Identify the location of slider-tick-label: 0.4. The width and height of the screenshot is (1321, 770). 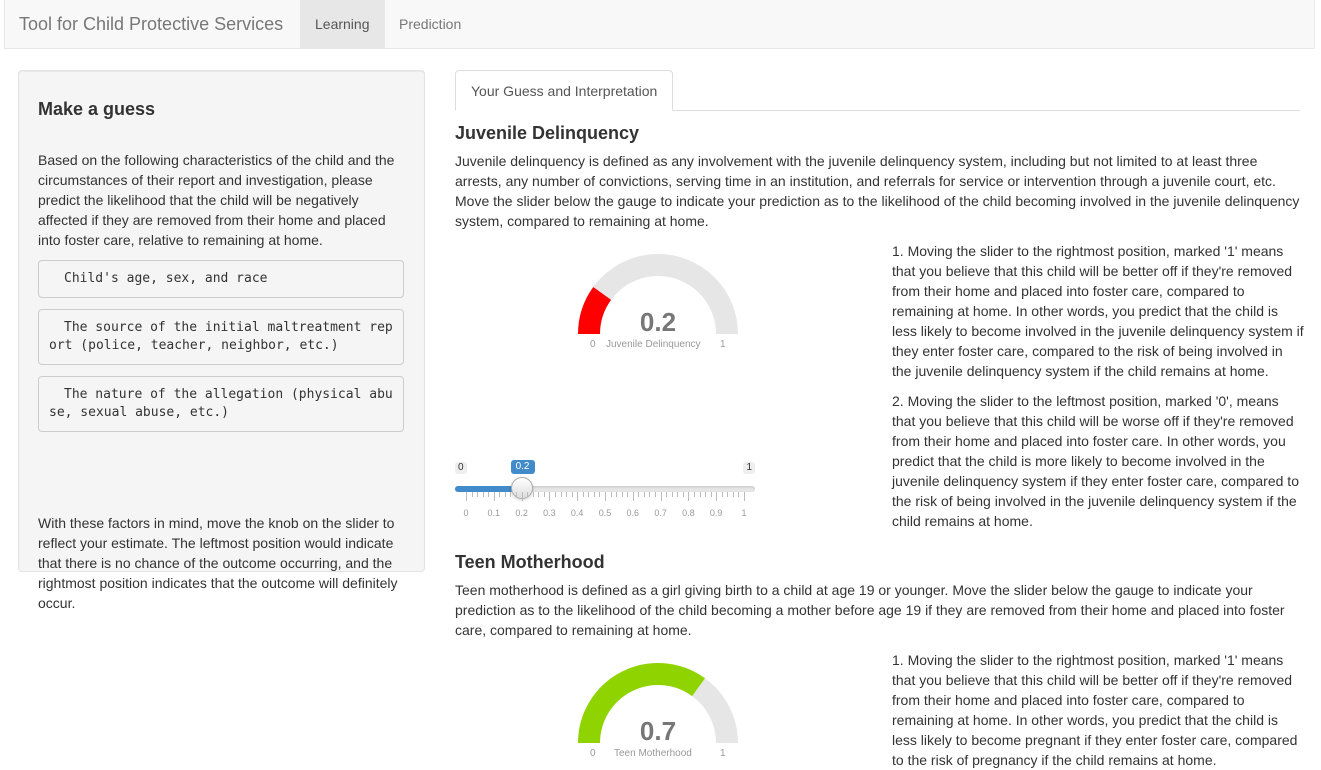
(577, 513).